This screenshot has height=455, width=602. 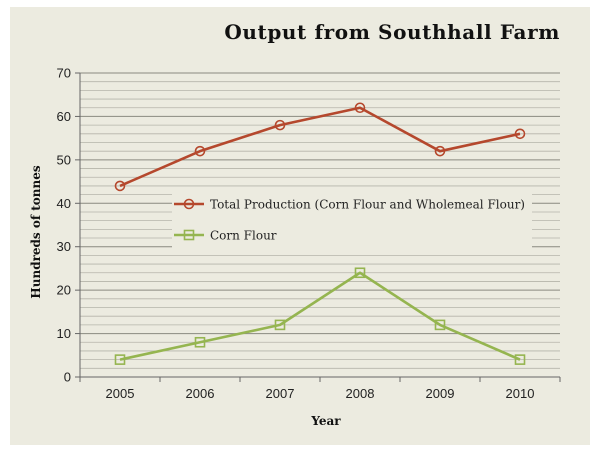 I want to click on x-tick-label: 2006, so click(x=200, y=393).